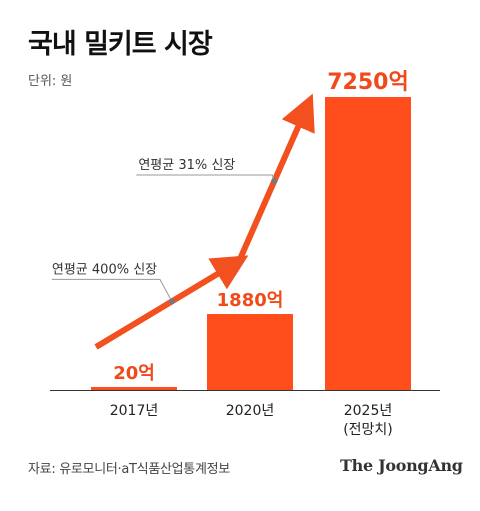 This screenshot has width=480, height=511. What do you see at coordinates (120, 44) in the screenshot?
I see `chart-title: 국내 밀키트 시장` at bounding box center [120, 44].